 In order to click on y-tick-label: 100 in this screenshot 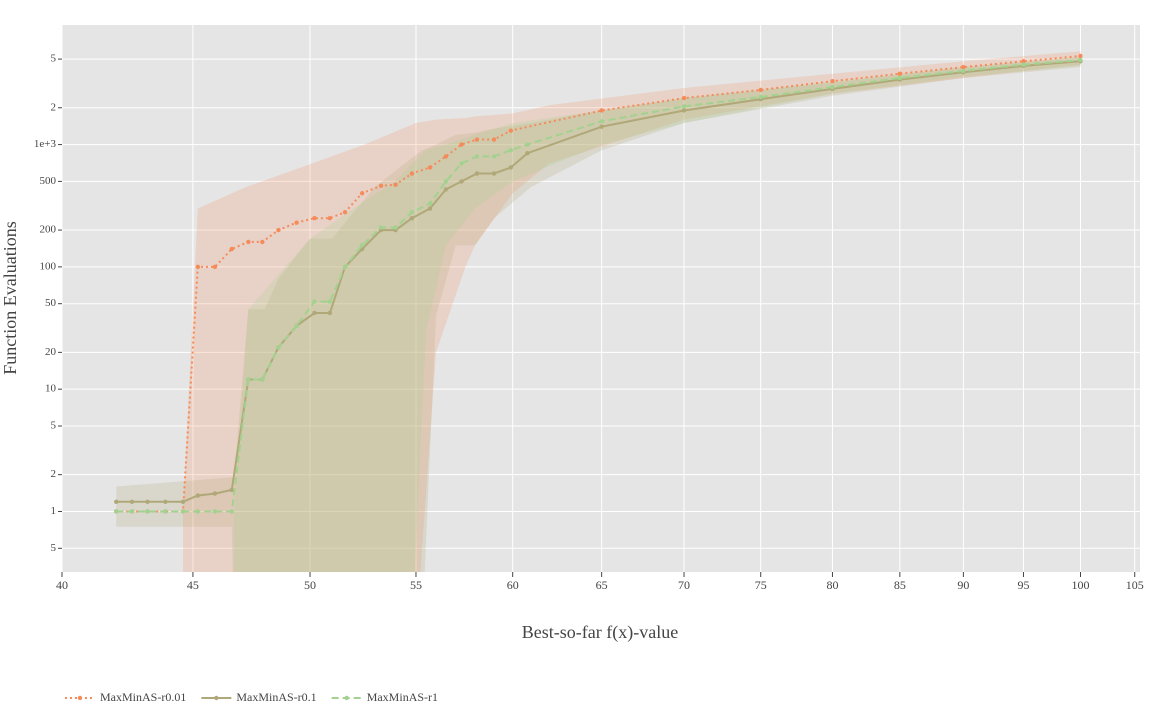, I will do `click(48, 266)`.